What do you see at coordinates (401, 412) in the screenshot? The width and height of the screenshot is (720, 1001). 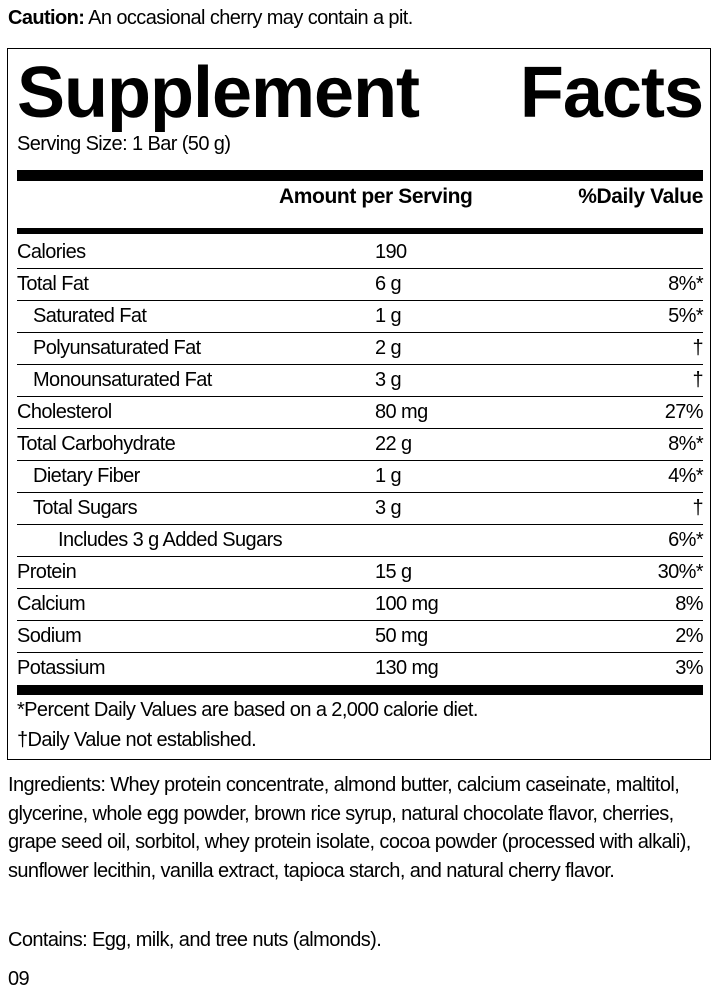 I see `nutrient-amount: 80 mg` at bounding box center [401, 412].